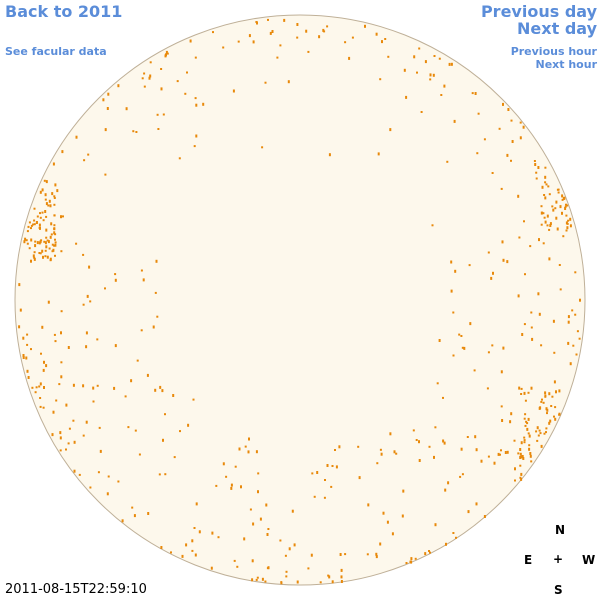 The image size is (600, 600). Describe the element at coordinates (566, 64) in the screenshot. I see `next-hour-link: Next hour` at that location.